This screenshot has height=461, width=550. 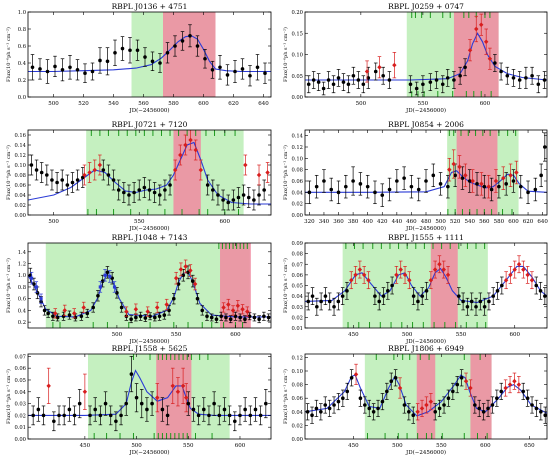 I want to click on x-tick-label: 450, so click(x=353, y=446).